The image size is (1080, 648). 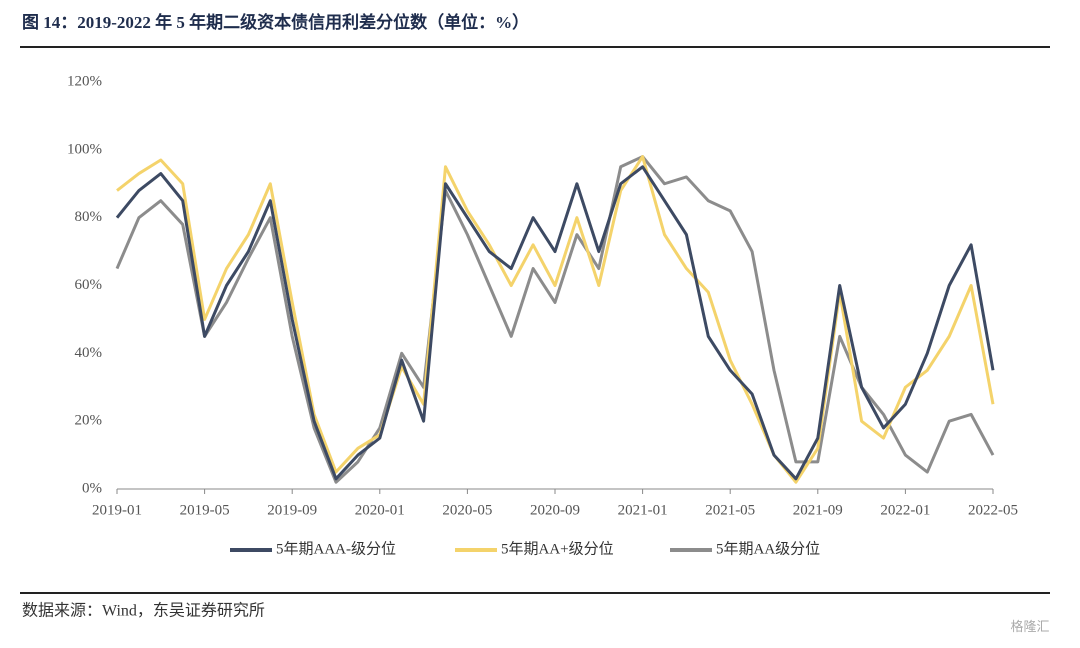 I want to click on x-tick-label: 2020-05, so click(x=467, y=510).